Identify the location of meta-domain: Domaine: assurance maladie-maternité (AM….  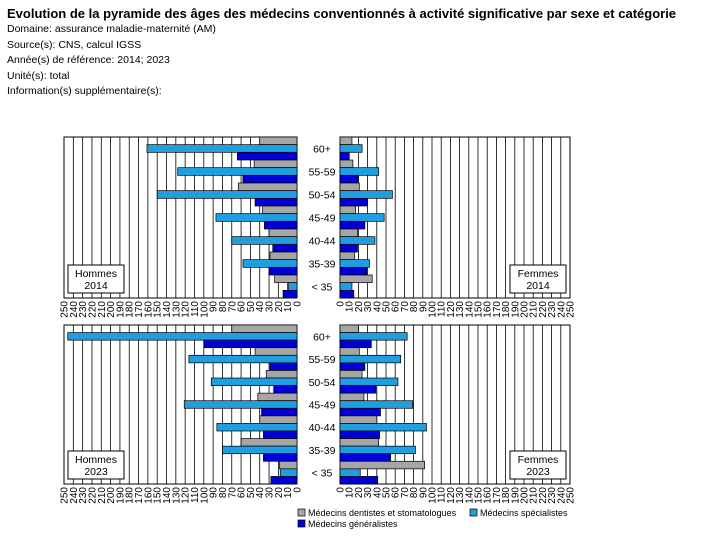
(111, 29).